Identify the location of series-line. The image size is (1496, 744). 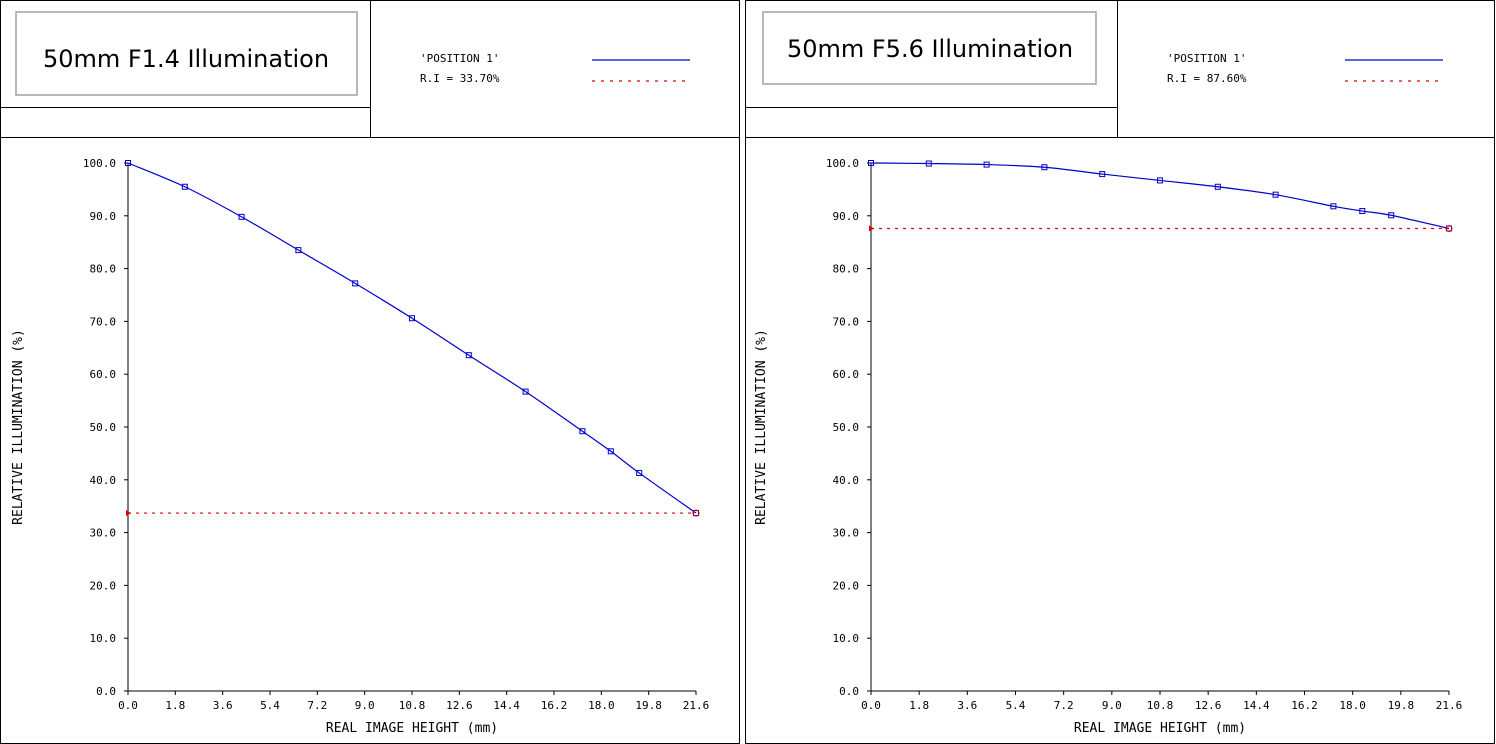
(1160, 196).